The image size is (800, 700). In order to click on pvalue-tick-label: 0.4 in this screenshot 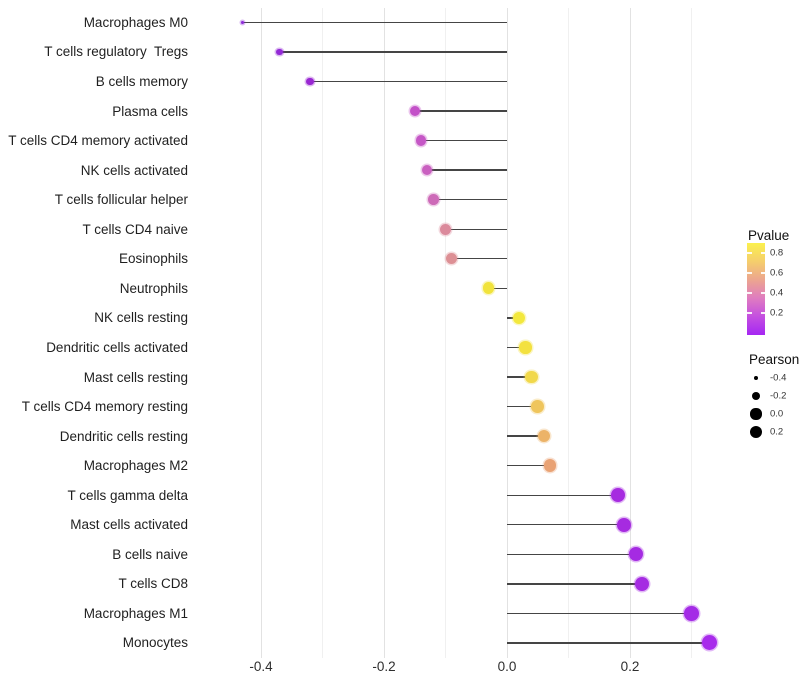, I will do `click(777, 293)`.